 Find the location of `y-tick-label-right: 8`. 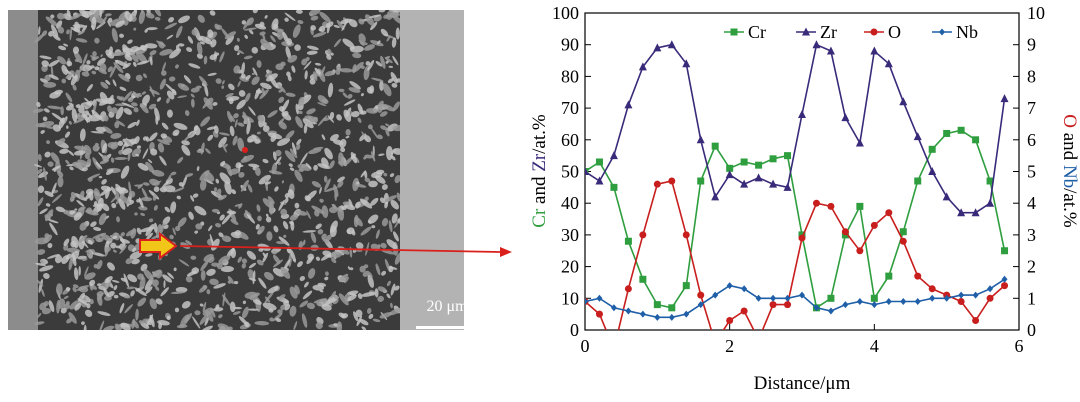

y-tick-label-right: 8 is located at coordinates (1031, 76).